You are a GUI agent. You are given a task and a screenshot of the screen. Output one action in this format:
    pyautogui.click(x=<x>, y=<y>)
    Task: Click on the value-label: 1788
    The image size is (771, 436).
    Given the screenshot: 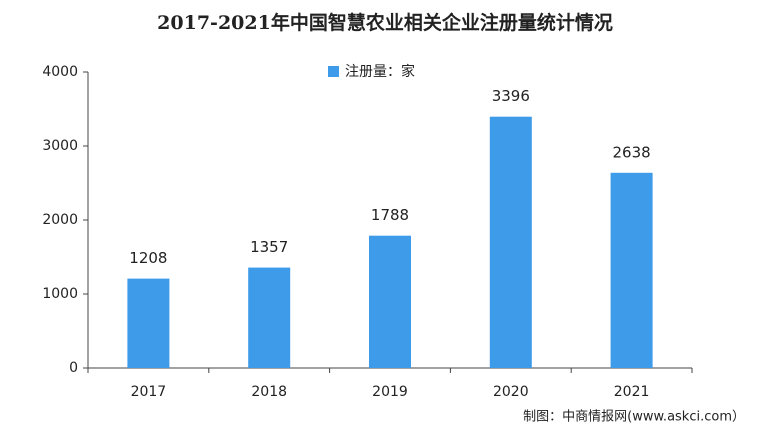 What is the action you would take?
    pyautogui.click(x=390, y=215)
    